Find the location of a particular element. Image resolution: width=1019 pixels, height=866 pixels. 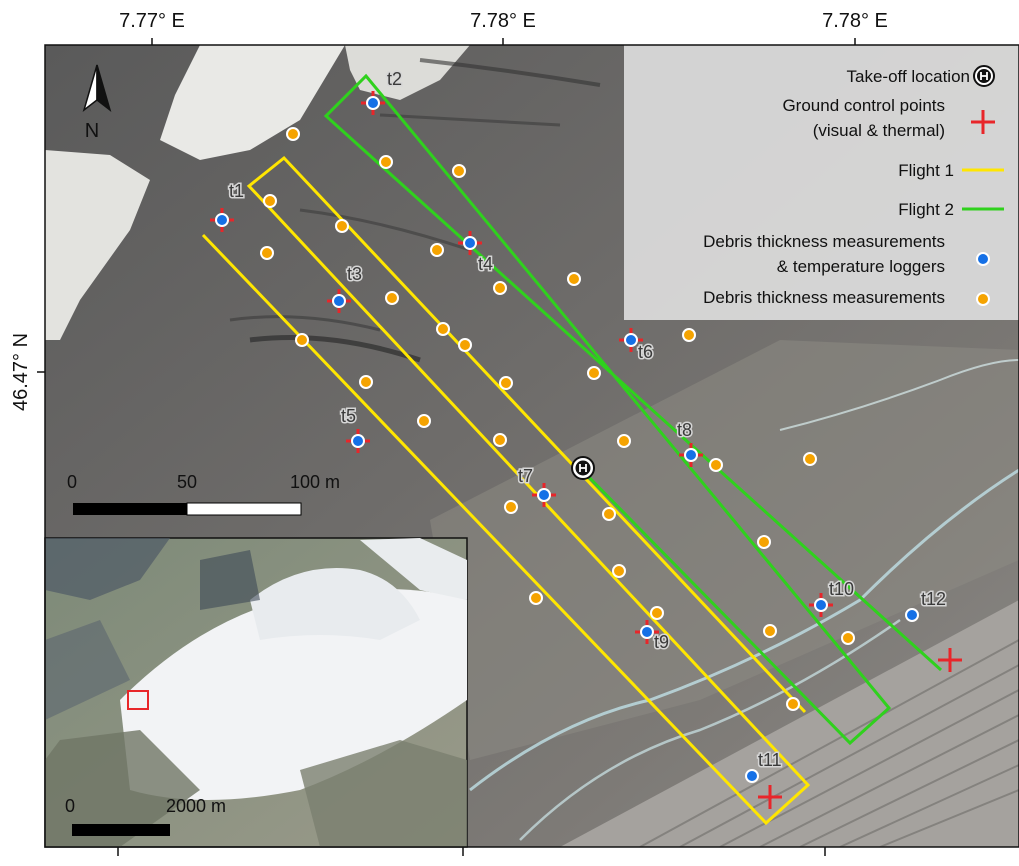

scale-bar: 0 50 100 m is located at coordinates (203, 494).